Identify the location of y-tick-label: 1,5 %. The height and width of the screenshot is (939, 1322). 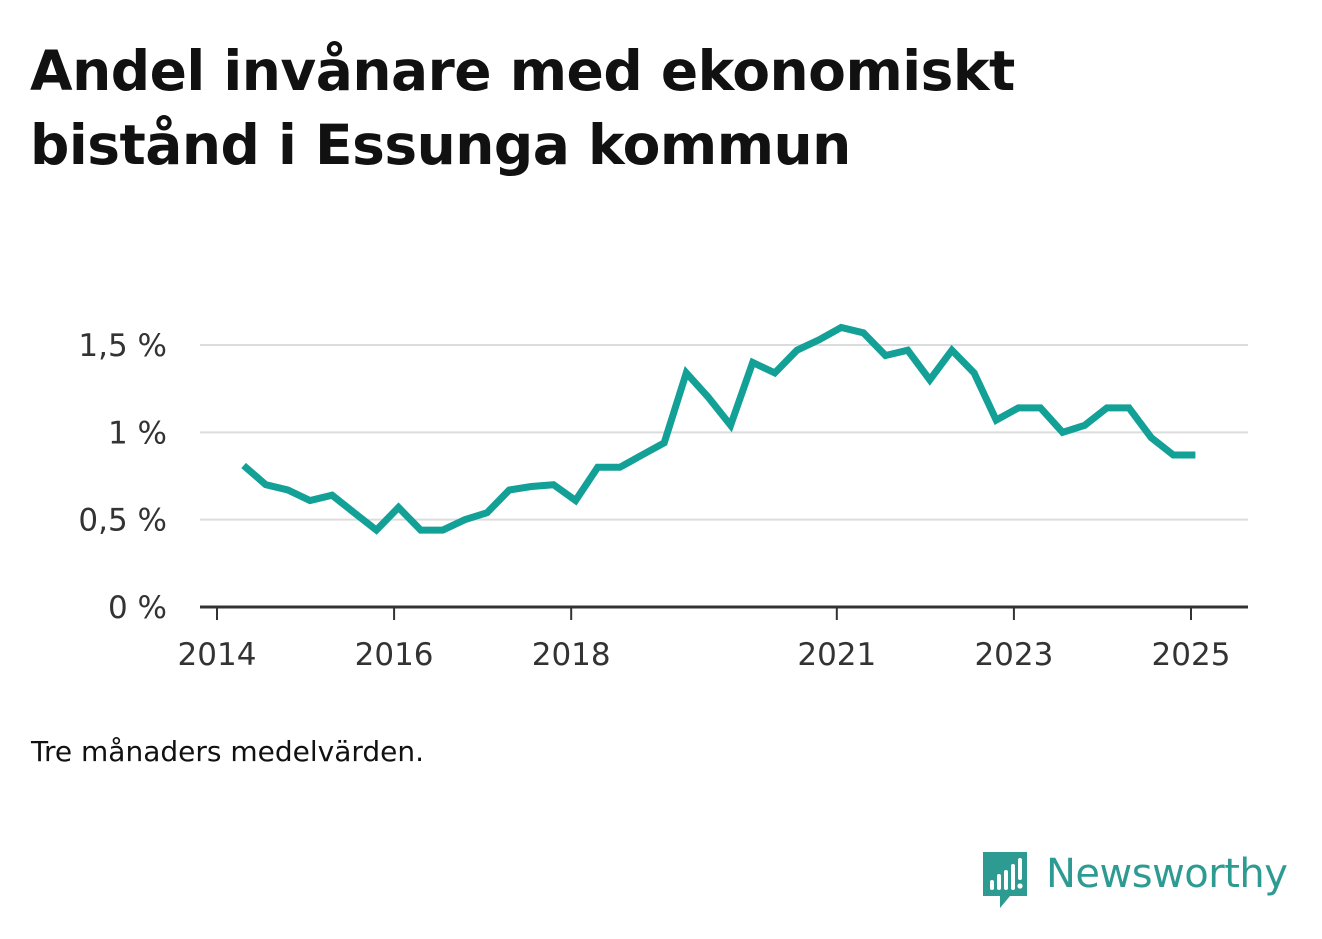
(122, 346).